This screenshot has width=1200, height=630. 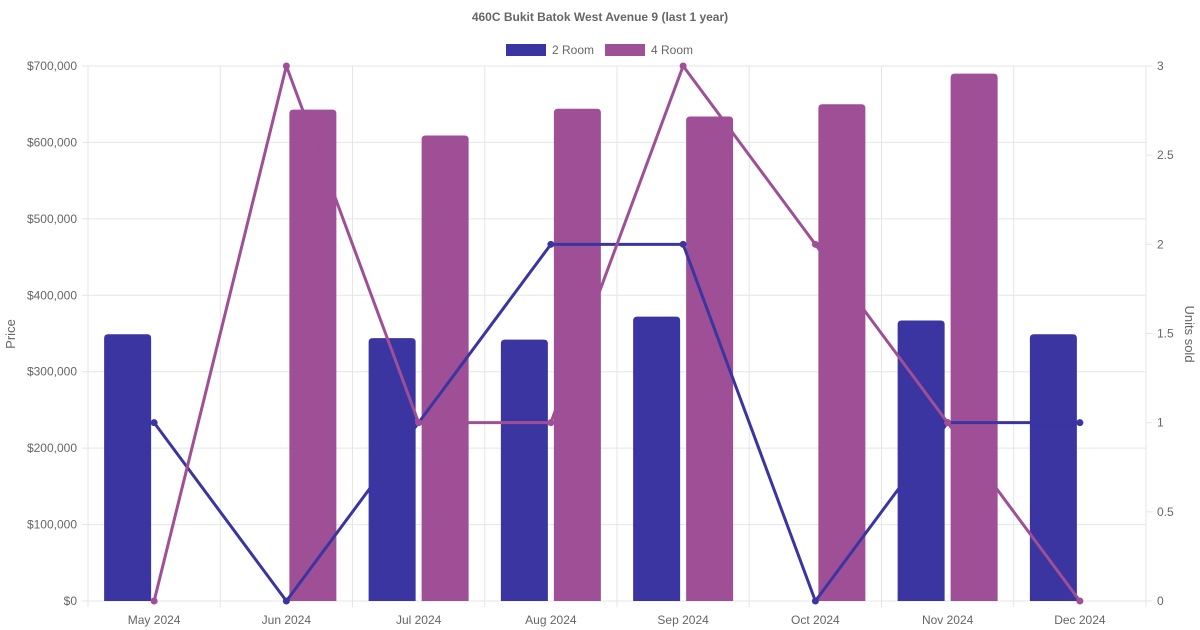 What do you see at coordinates (1160, 244) in the screenshot?
I see `y2-tick-label: 2` at bounding box center [1160, 244].